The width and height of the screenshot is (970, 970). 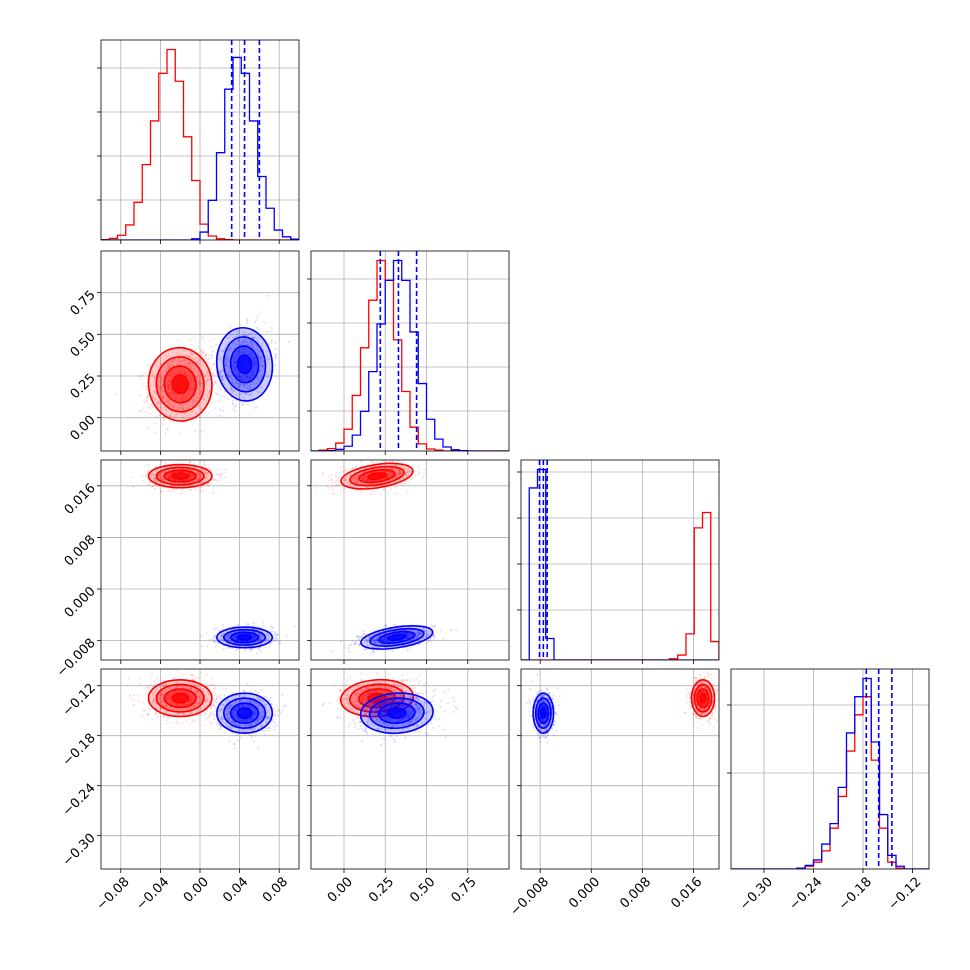 I want to click on scatter-panel-4-2: 0.00 0.25 0.50 0.75, so click(x=408, y=787).